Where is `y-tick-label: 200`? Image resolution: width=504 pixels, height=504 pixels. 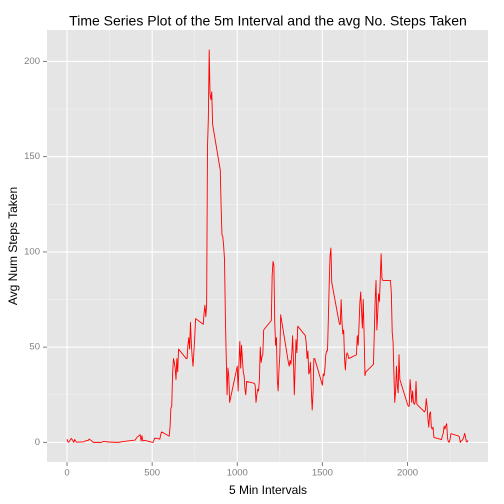
y-tick-label: 200 is located at coordinates (32, 61).